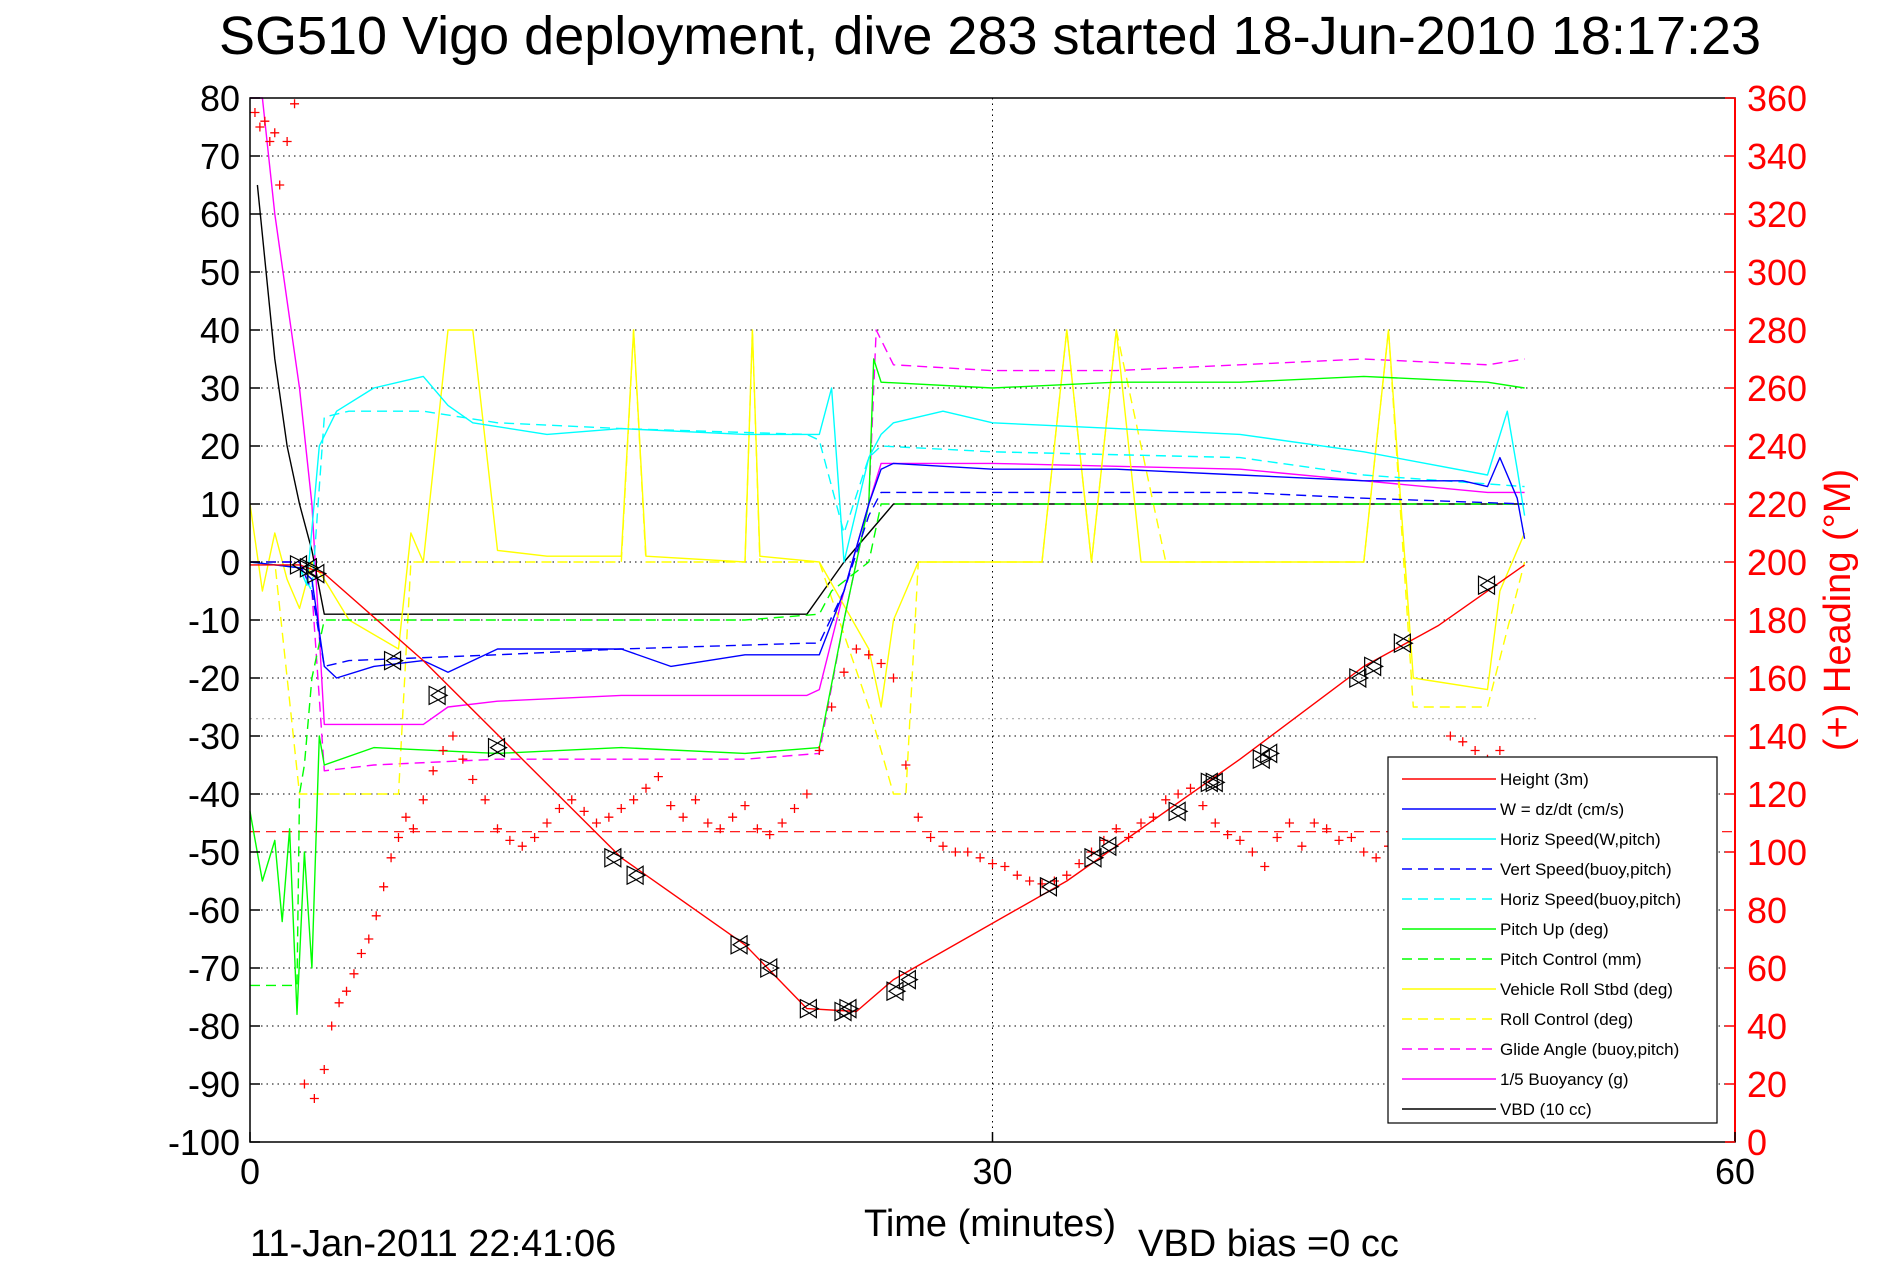  Describe the element at coordinates (1777, 214) in the screenshot. I see `y2-tick-label: 320` at that location.